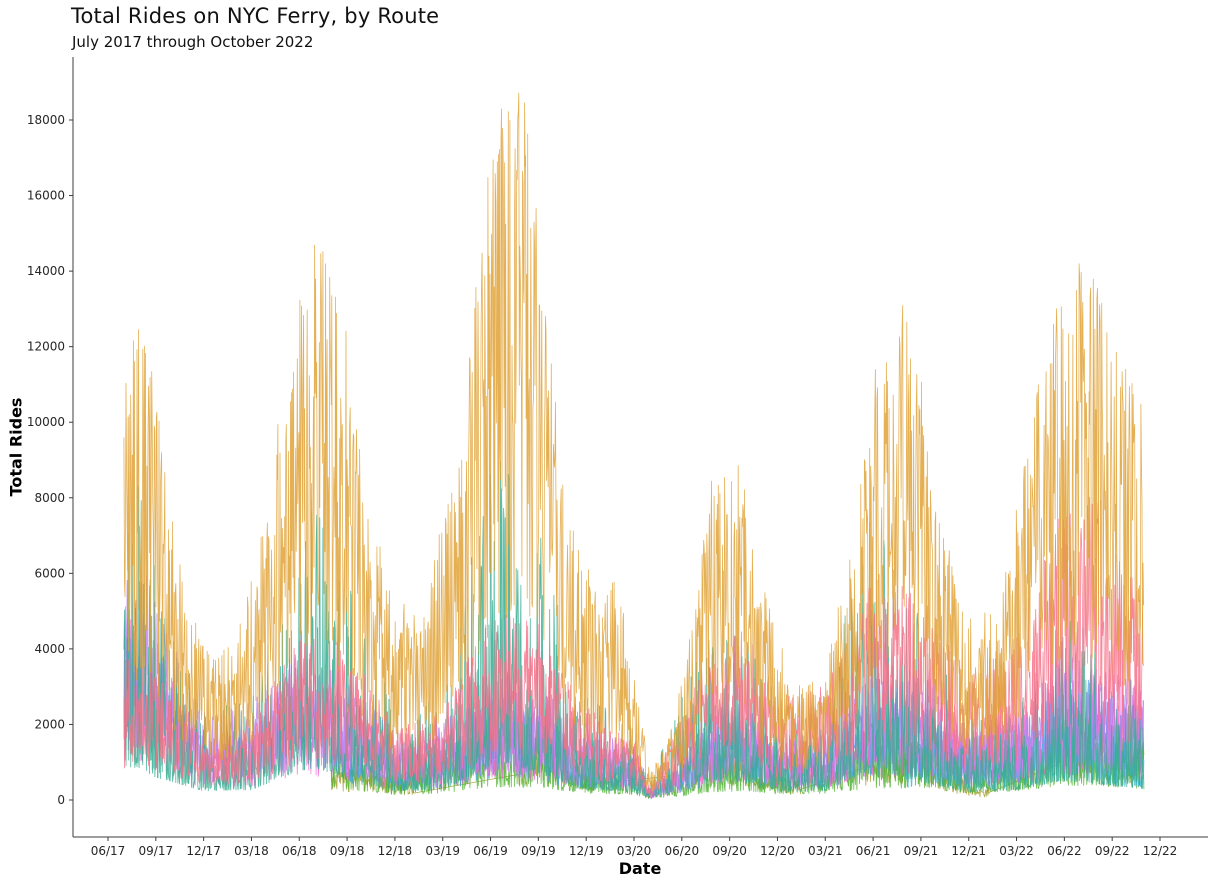 This screenshot has width=1216, height=887. Describe the element at coordinates (1016, 851) in the screenshot. I see `x-tick-label: 03/22` at that location.